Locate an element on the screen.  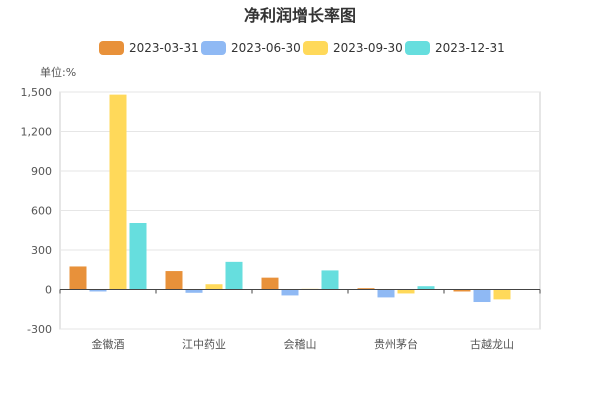
chart-title: 净利润增长率图 is located at coordinates (300, 15).